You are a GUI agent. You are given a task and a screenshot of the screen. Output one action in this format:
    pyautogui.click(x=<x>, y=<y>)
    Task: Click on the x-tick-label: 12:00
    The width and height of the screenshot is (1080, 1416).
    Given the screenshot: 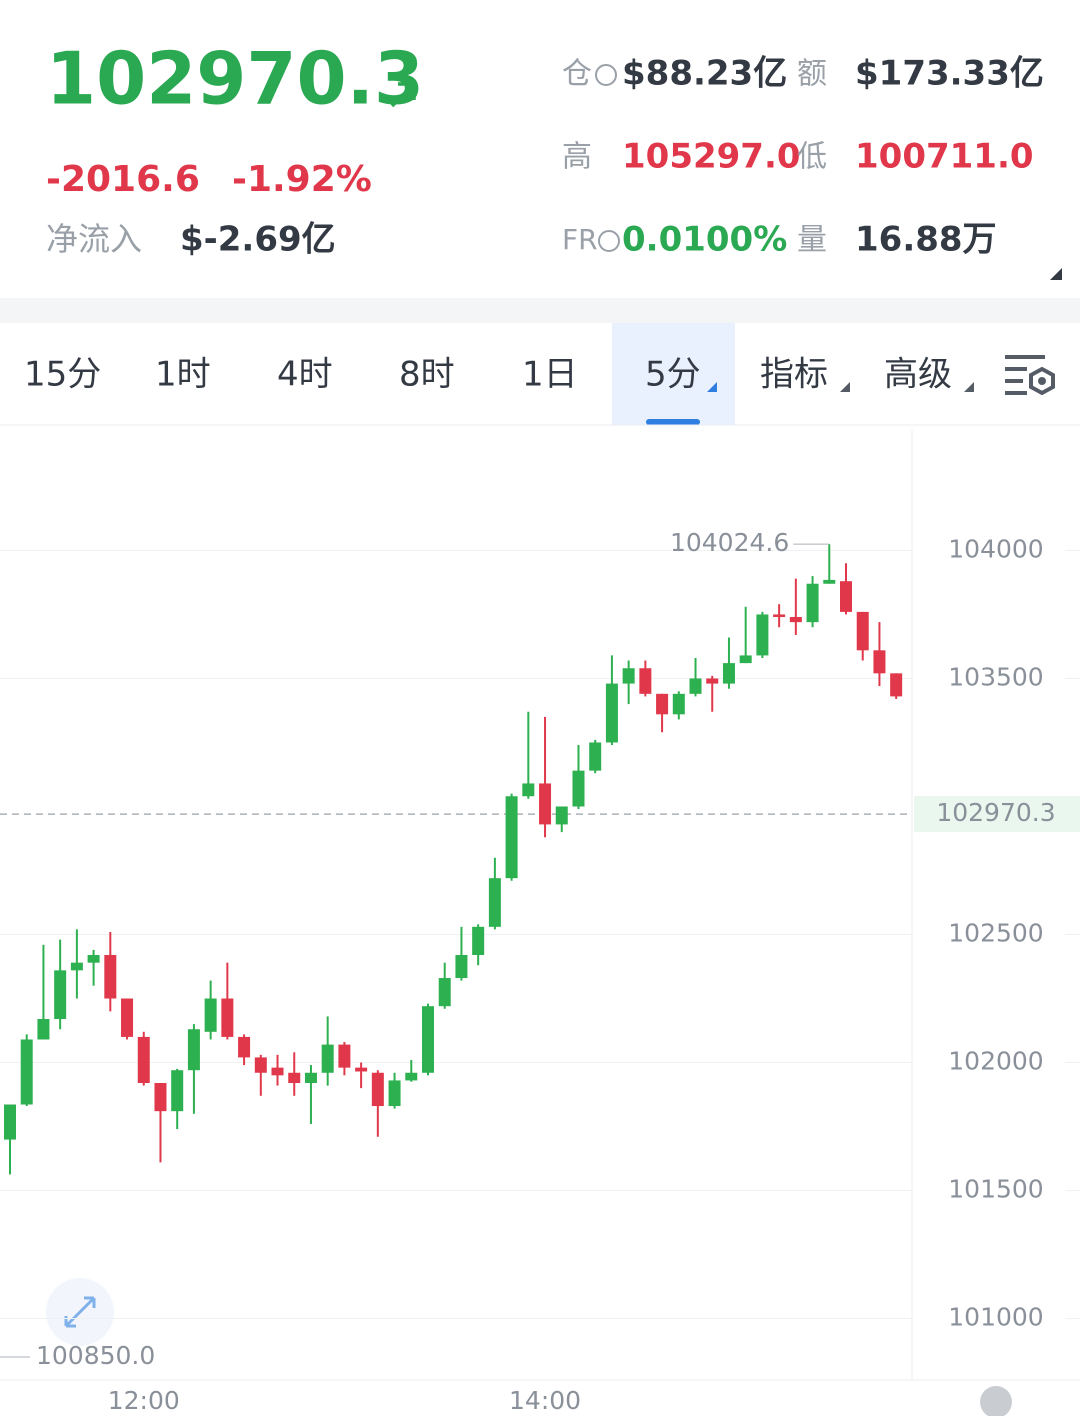 What is the action you would take?
    pyautogui.click(x=144, y=1400)
    